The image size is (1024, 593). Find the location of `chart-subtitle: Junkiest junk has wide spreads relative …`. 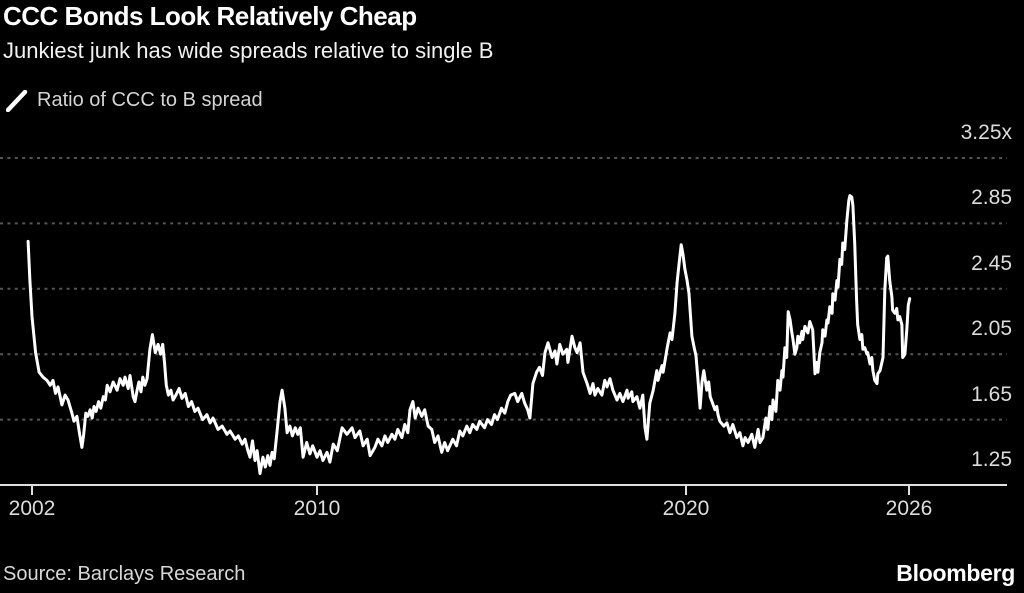

chart-subtitle: Junkiest junk has wide spreads relative … is located at coordinates (248, 50).